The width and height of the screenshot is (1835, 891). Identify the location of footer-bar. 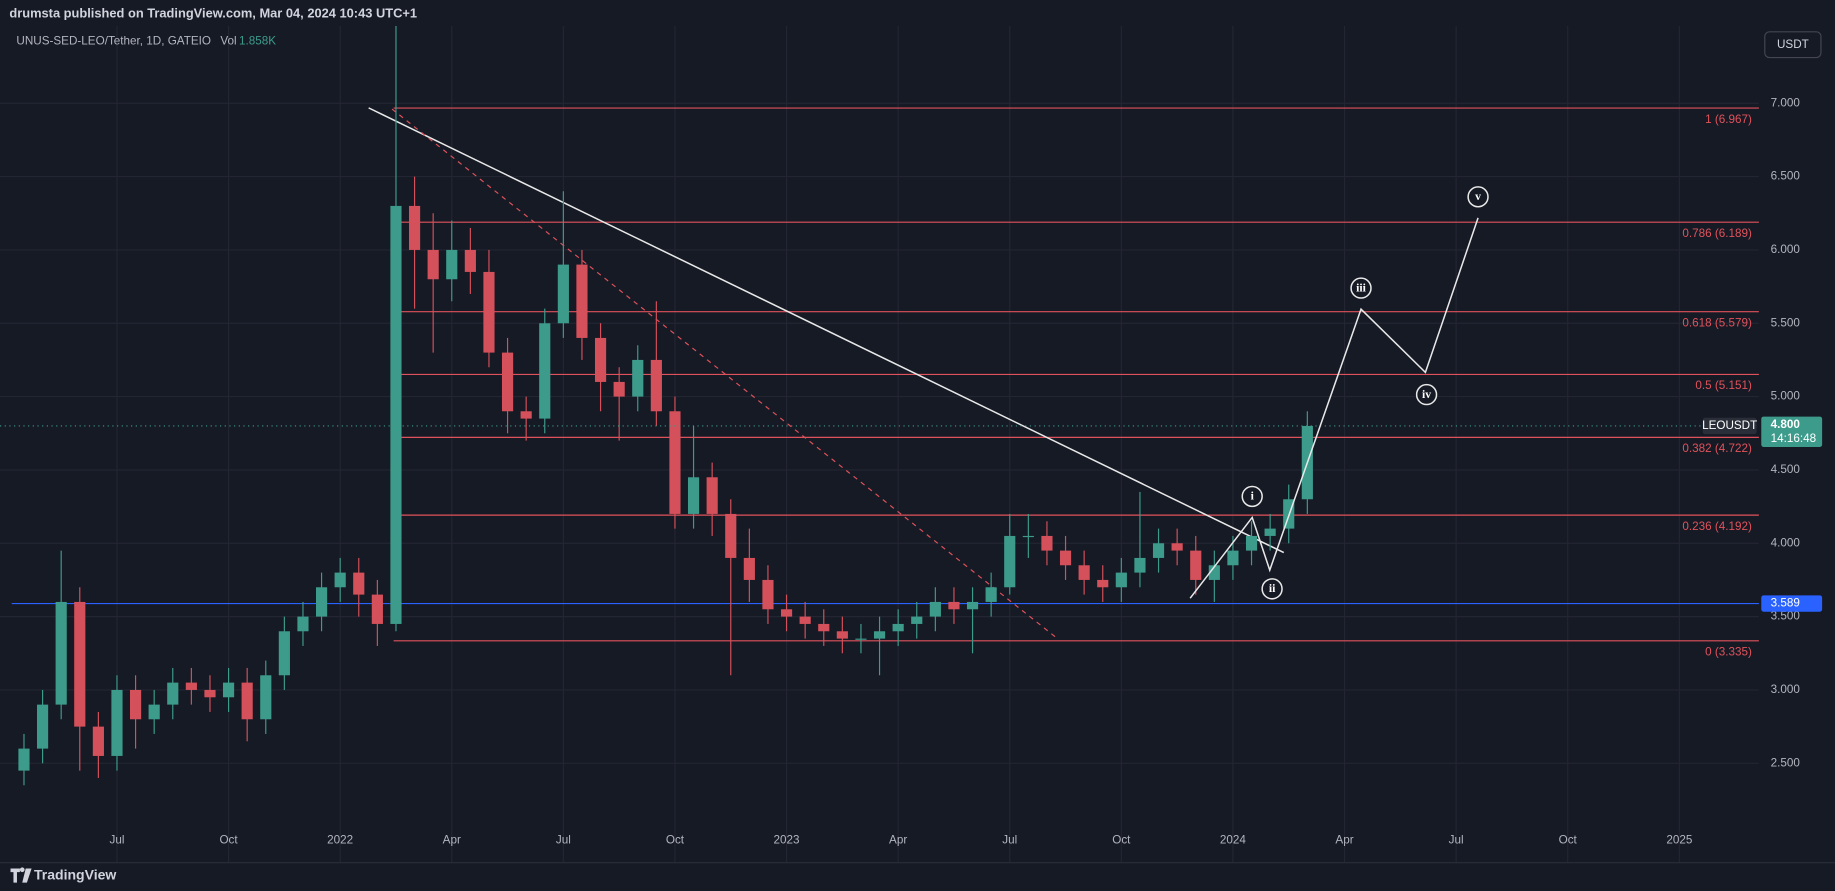
(917, 876).